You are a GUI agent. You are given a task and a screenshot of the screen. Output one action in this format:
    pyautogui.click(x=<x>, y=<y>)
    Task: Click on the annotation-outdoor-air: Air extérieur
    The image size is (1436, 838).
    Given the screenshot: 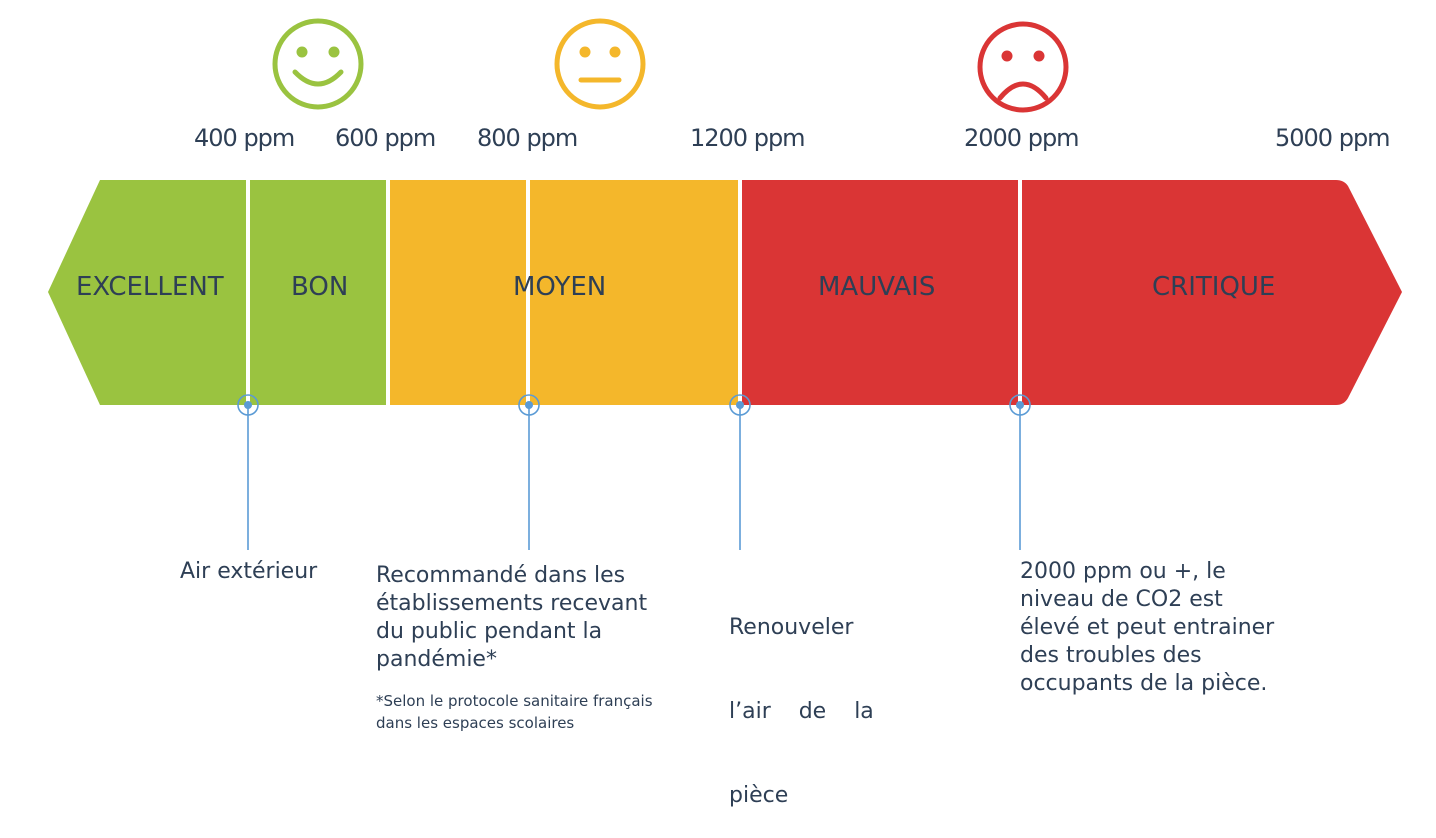 What is the action you would take?
    pyautogui.click(x=248, y=572)
    